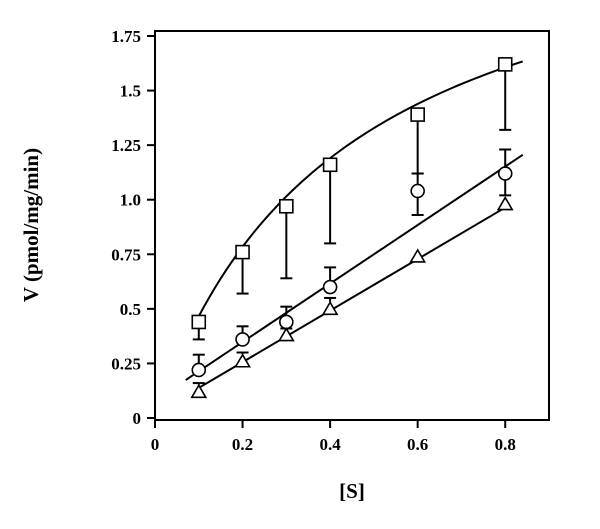 The image size is (600, 529). I want to click on y-tick-label: 0.25, so click(126, 363).